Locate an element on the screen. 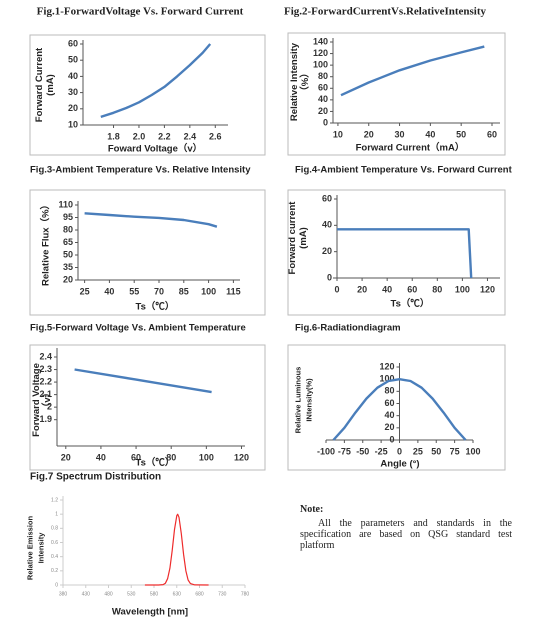 This screenshot has width=536, height=628. y-tick-label: 0.4 is located at coordinates (54, 557).